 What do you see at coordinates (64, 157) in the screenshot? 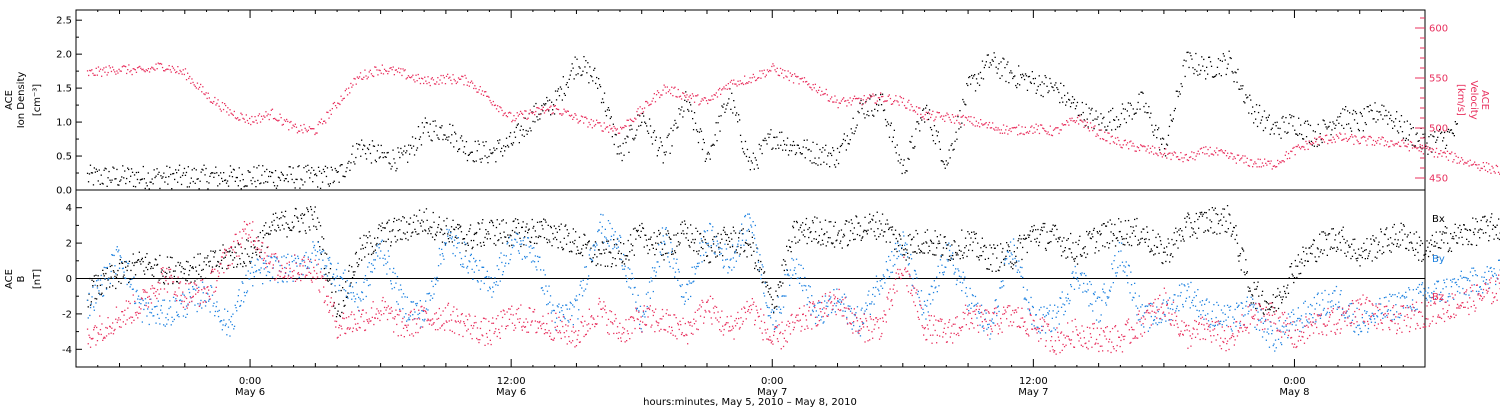
I see `density-tick-label: 0.5` at bounding box center [64, 157].